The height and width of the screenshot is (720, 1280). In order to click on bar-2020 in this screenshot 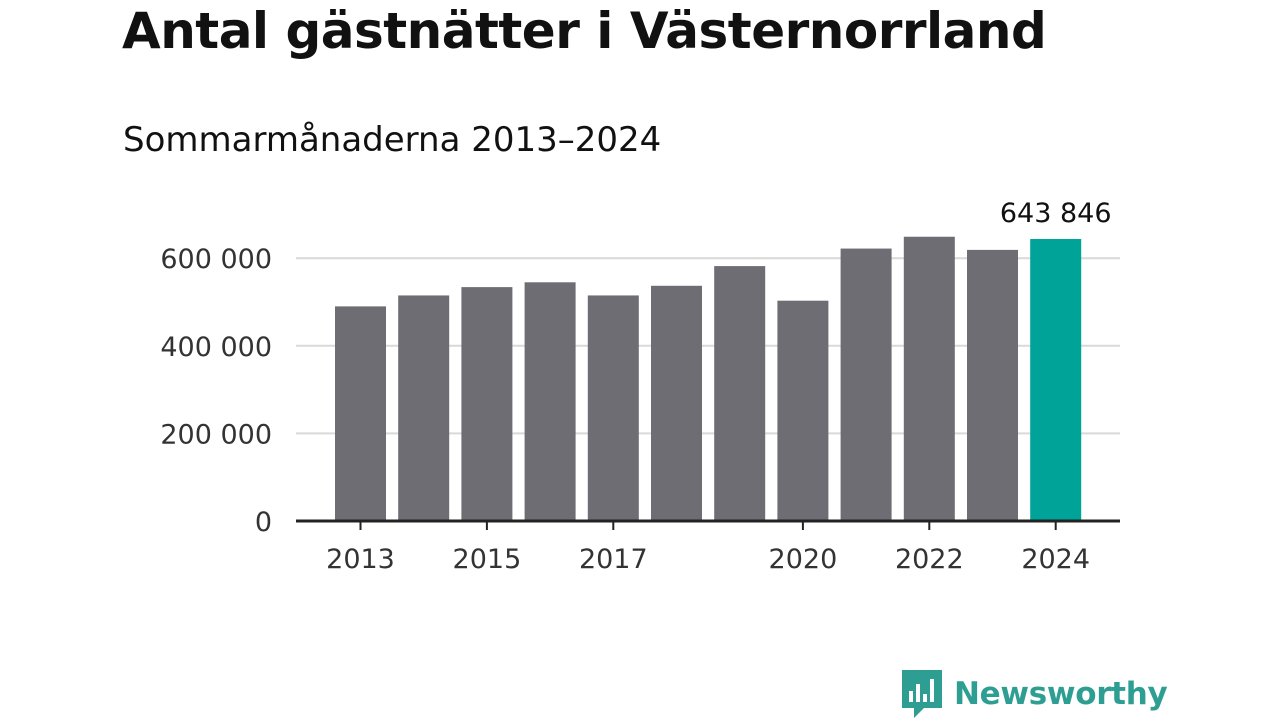, I will do `click(803, 410)`.